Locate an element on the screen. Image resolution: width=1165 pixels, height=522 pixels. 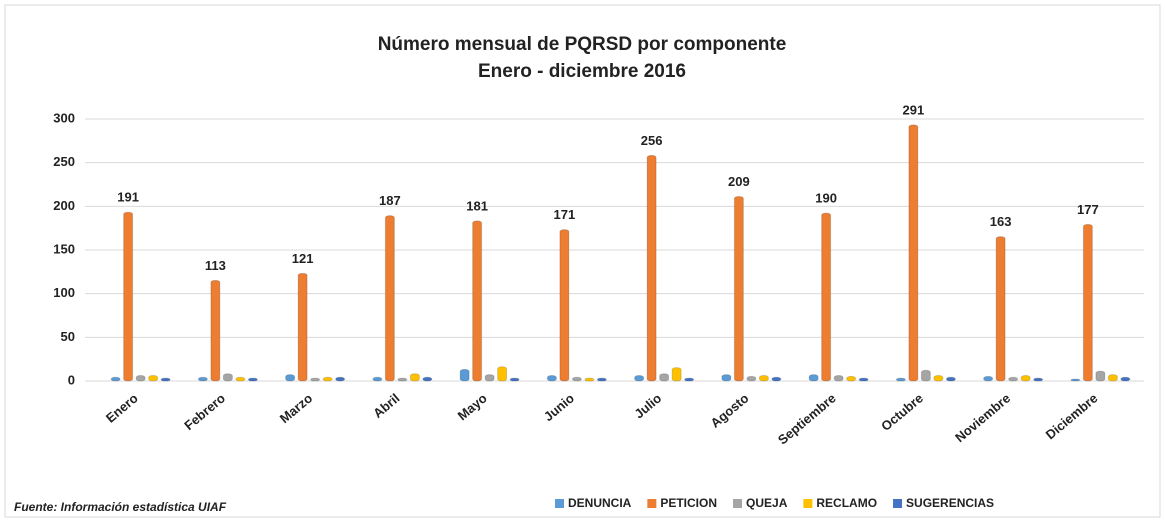
data-label: 171 is located at coordinates (565, 214).